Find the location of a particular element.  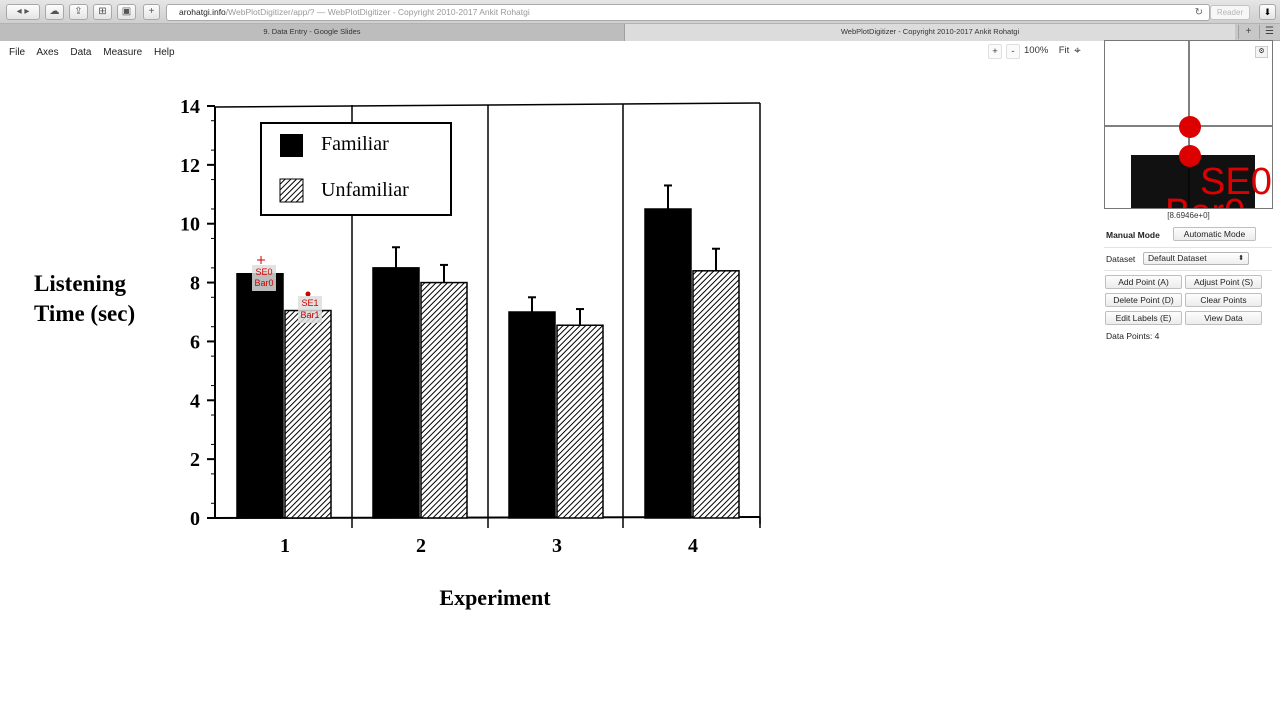

menu-file: File is located at coordinates (17, 52).